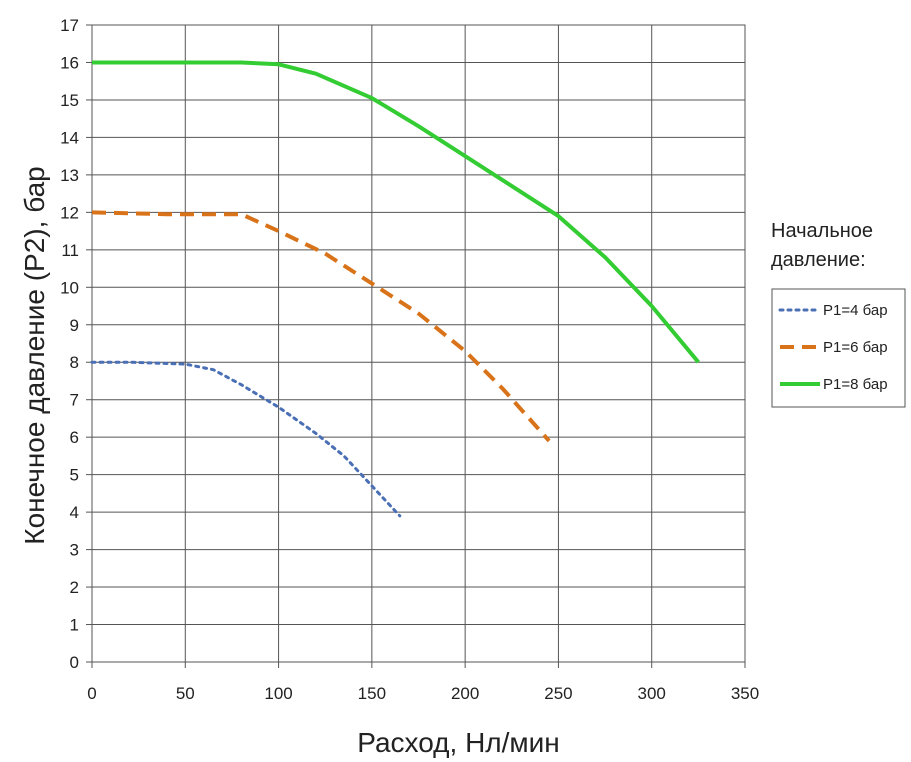  I want to click on x-axis-label: Расход, Нл/мин, so click(458, 742).